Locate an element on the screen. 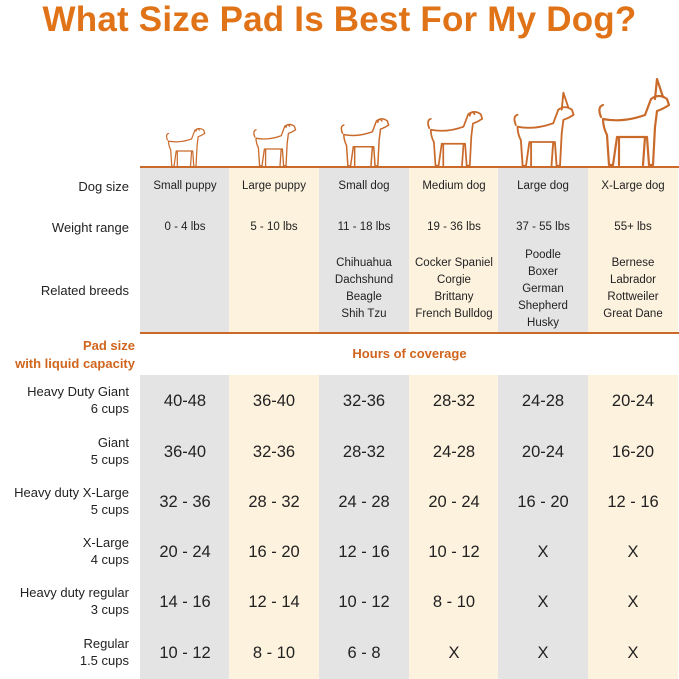 The width and height of the screenshot is (679, 679). breeds-cell: Poodle Boxer German Shepherd Husky is located at coordinates (543, 289).